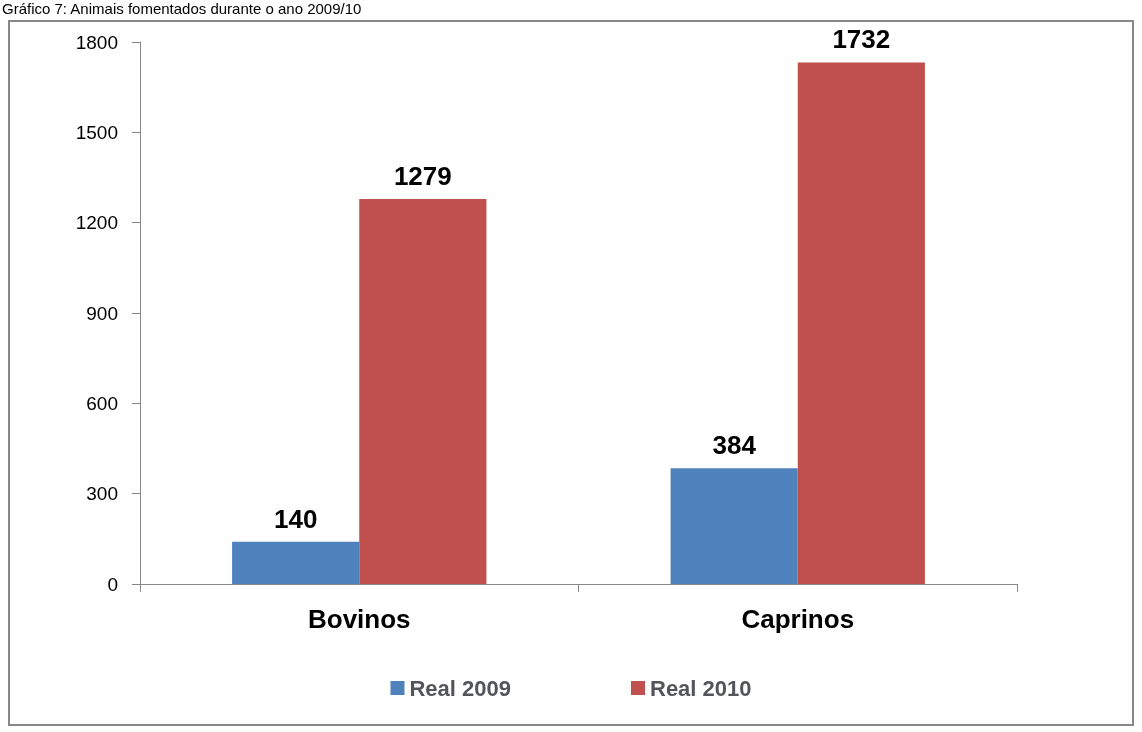 Image resolution: width=1142 pixels, height=732 pixels. What do you see at coordinates (102, 403) in the screenshot?
I see `y-tick-label: 600` at bounding box center [102, 403].